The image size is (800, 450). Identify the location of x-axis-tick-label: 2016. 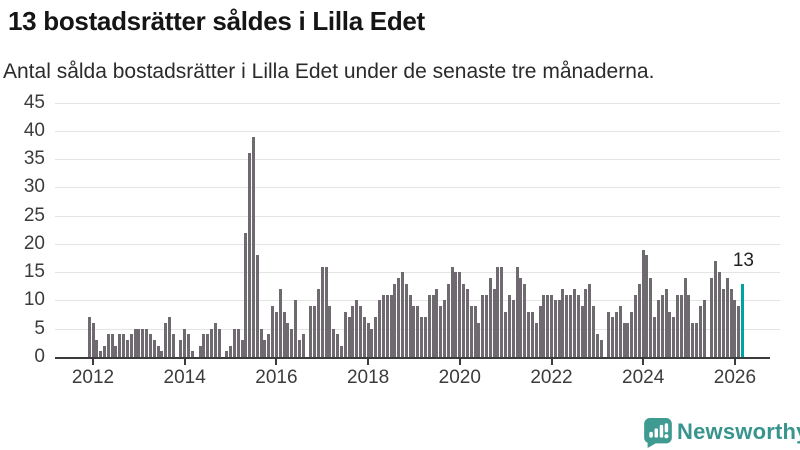
(276, 377).